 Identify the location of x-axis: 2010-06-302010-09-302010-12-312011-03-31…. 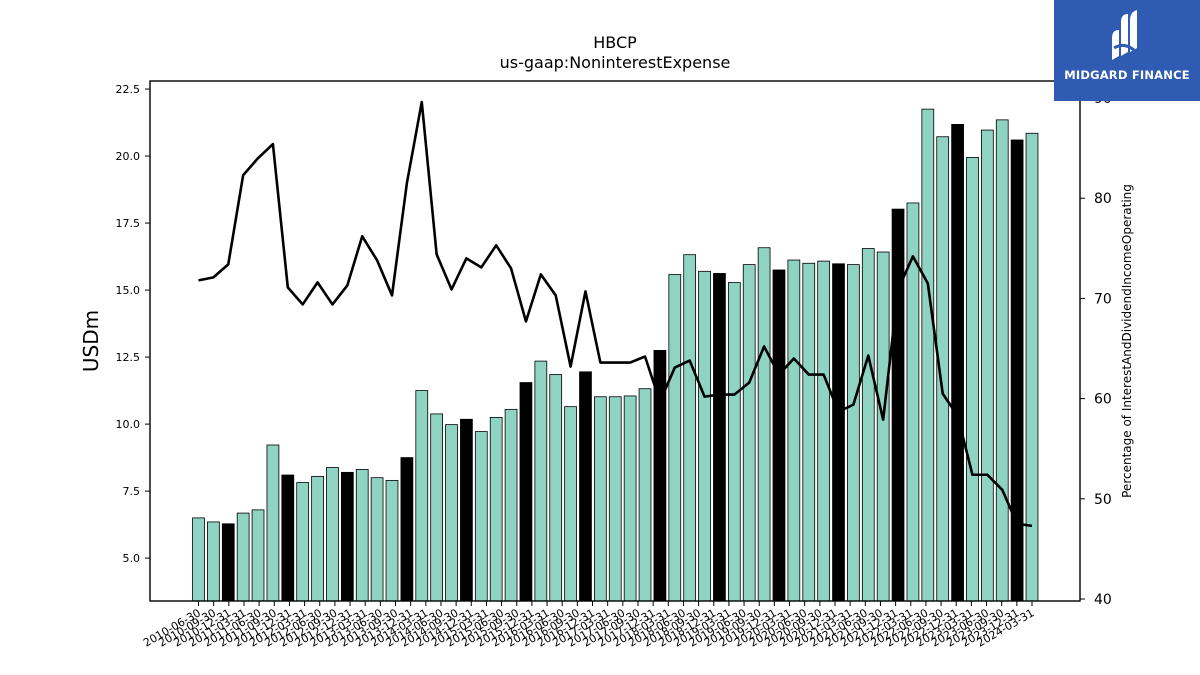
(589, 625).